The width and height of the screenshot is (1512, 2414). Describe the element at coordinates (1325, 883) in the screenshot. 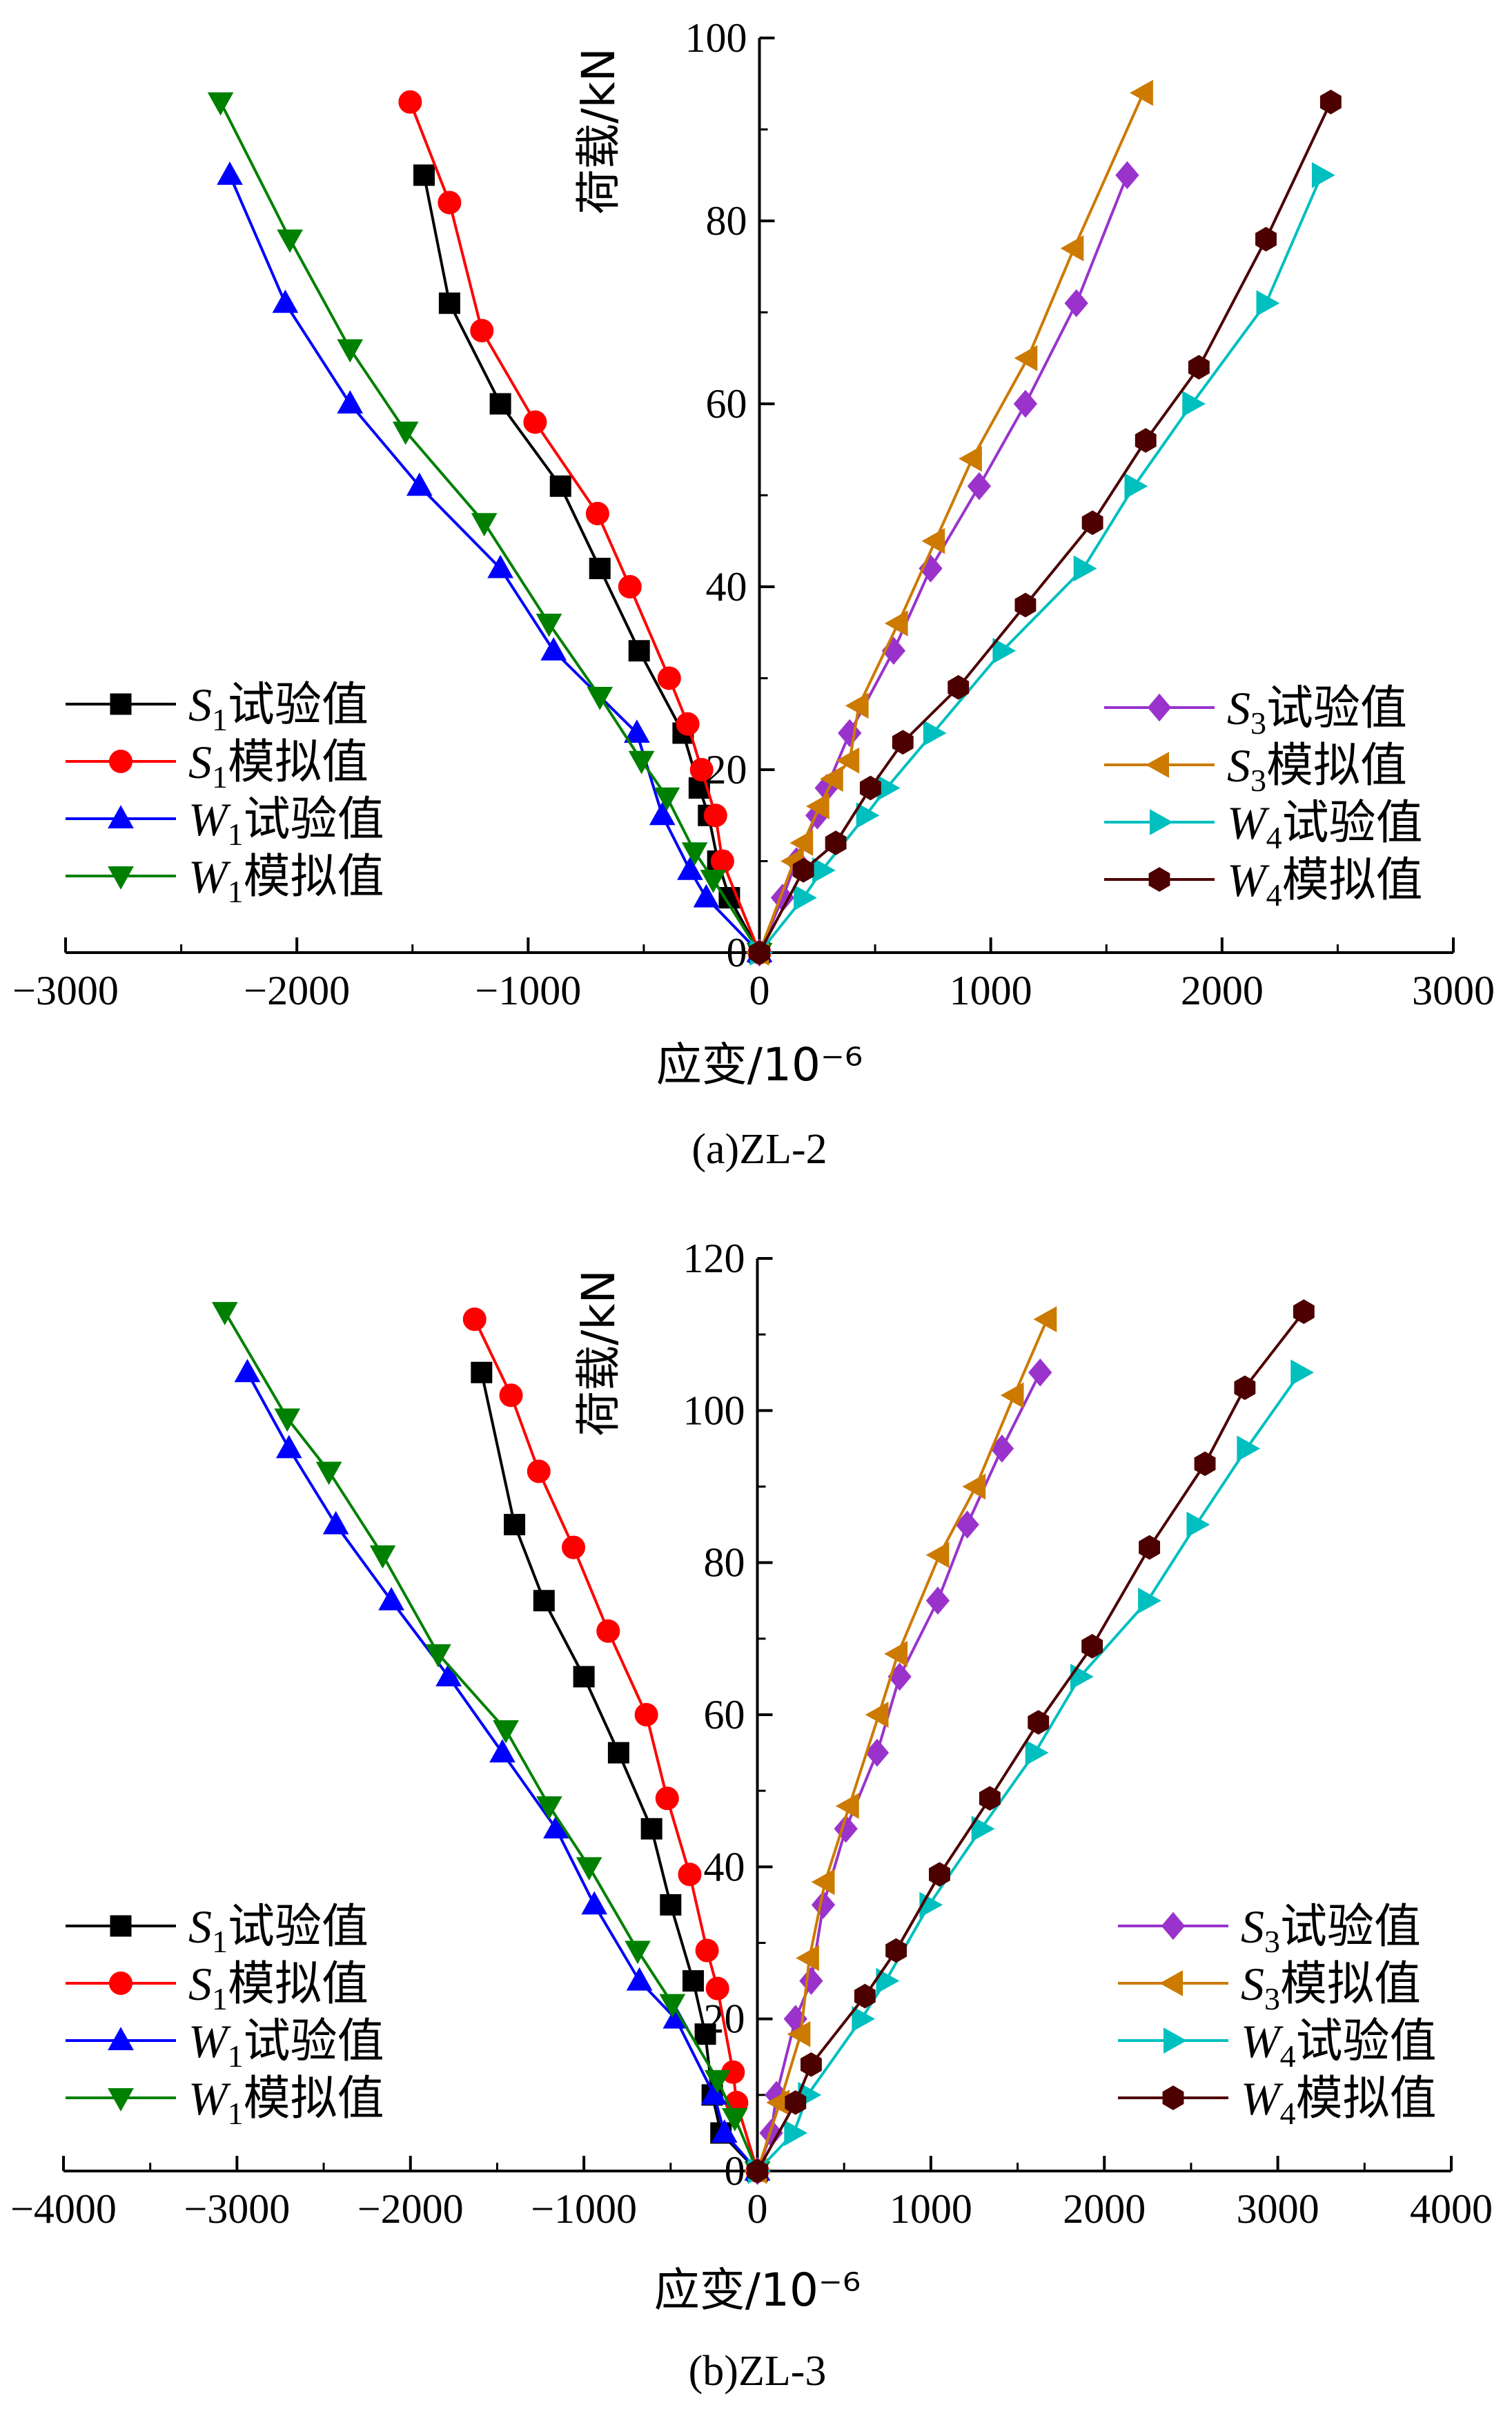

I see `legend-label: W4模拟值` at that location.